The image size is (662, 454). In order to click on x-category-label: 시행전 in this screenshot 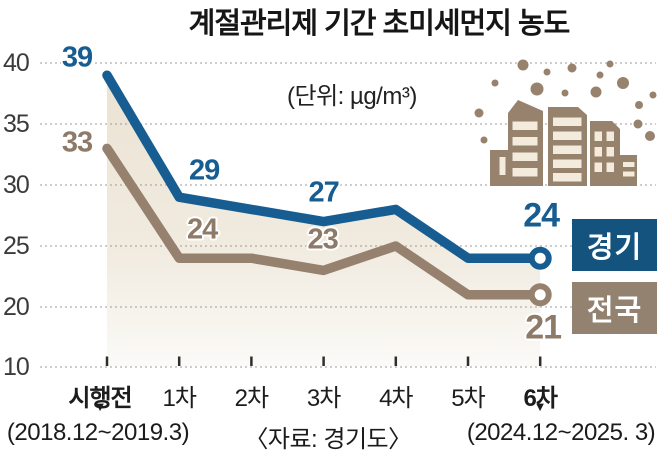, I will do `click(100, 398)`.